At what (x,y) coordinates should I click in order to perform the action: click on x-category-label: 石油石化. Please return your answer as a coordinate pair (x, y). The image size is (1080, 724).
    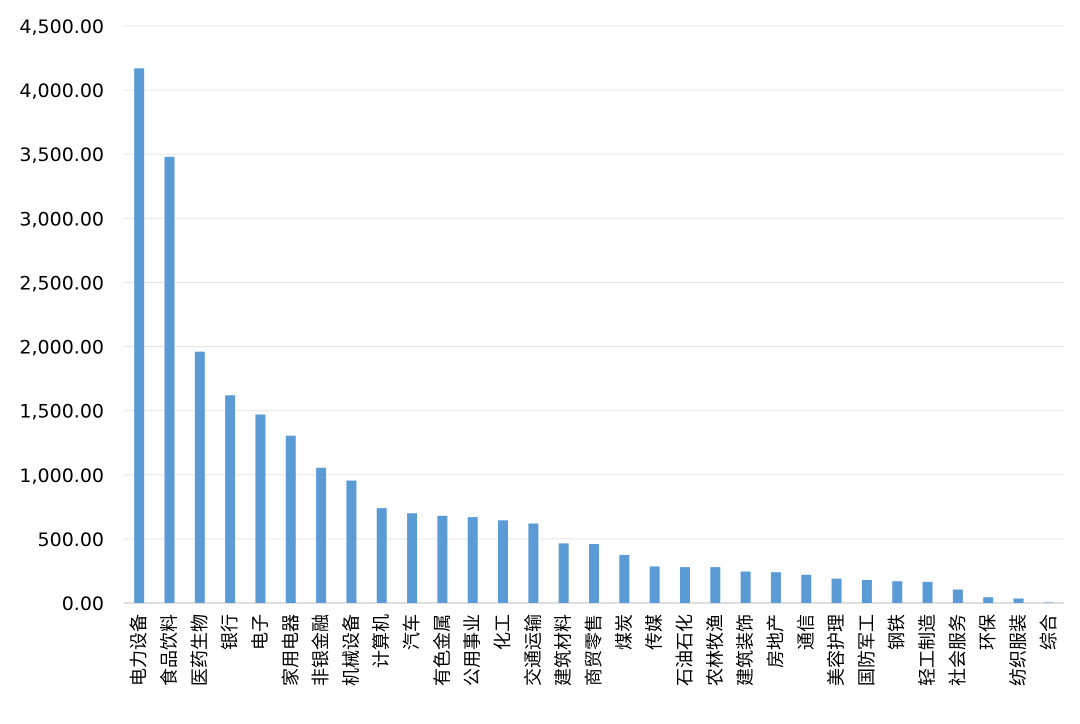
    Looking at the image, I should click on (685, 650).